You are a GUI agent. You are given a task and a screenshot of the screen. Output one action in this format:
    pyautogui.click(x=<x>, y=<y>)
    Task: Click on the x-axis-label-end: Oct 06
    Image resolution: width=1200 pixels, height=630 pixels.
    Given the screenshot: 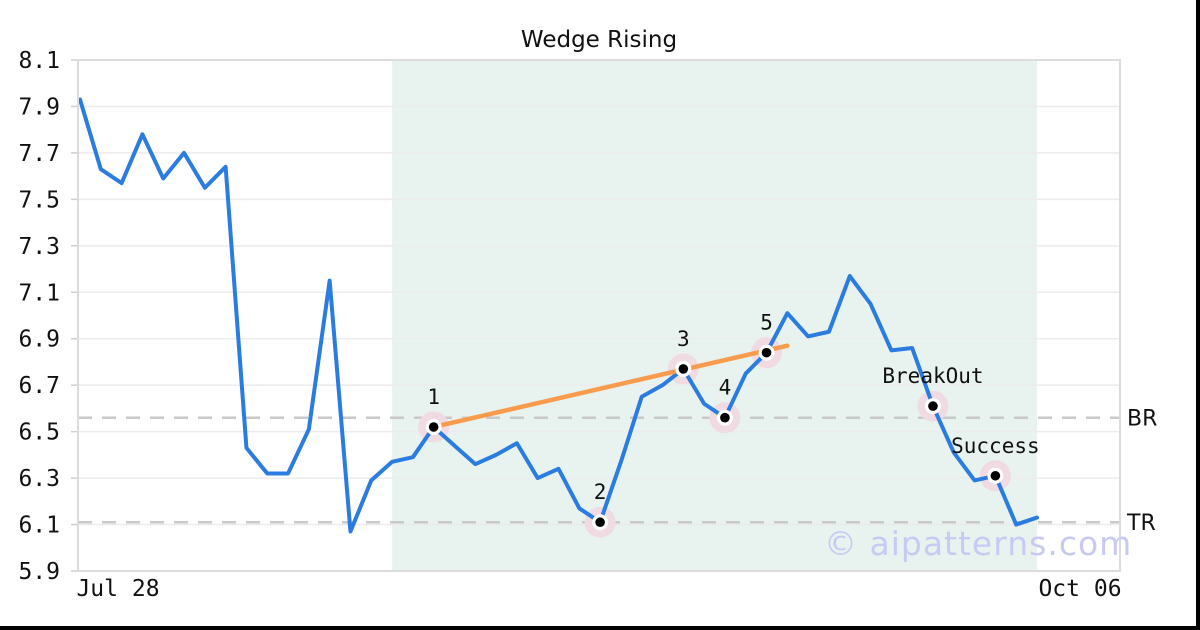 What is the action you would take?
    pyautogui.click(x=1080, y=589)
    